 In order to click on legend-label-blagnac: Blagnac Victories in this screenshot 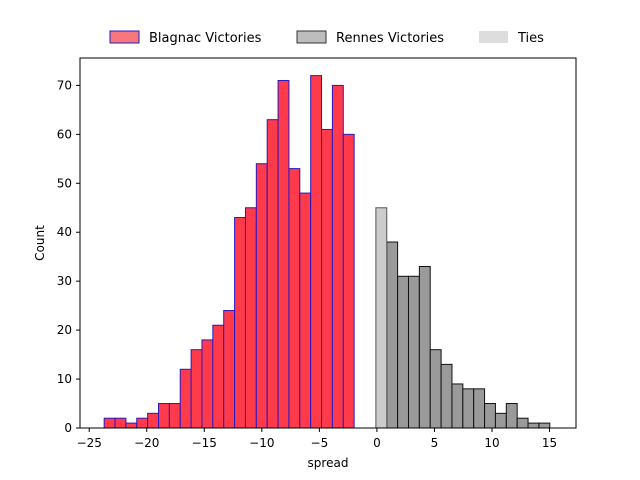, I will do `click(205, 38)`.